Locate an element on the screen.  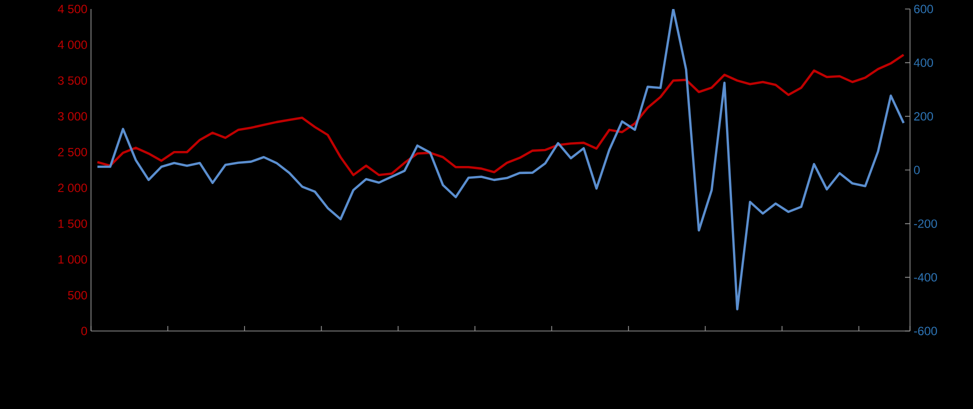
y-tick-label: 3 000 is located at coordinates (73, 116).